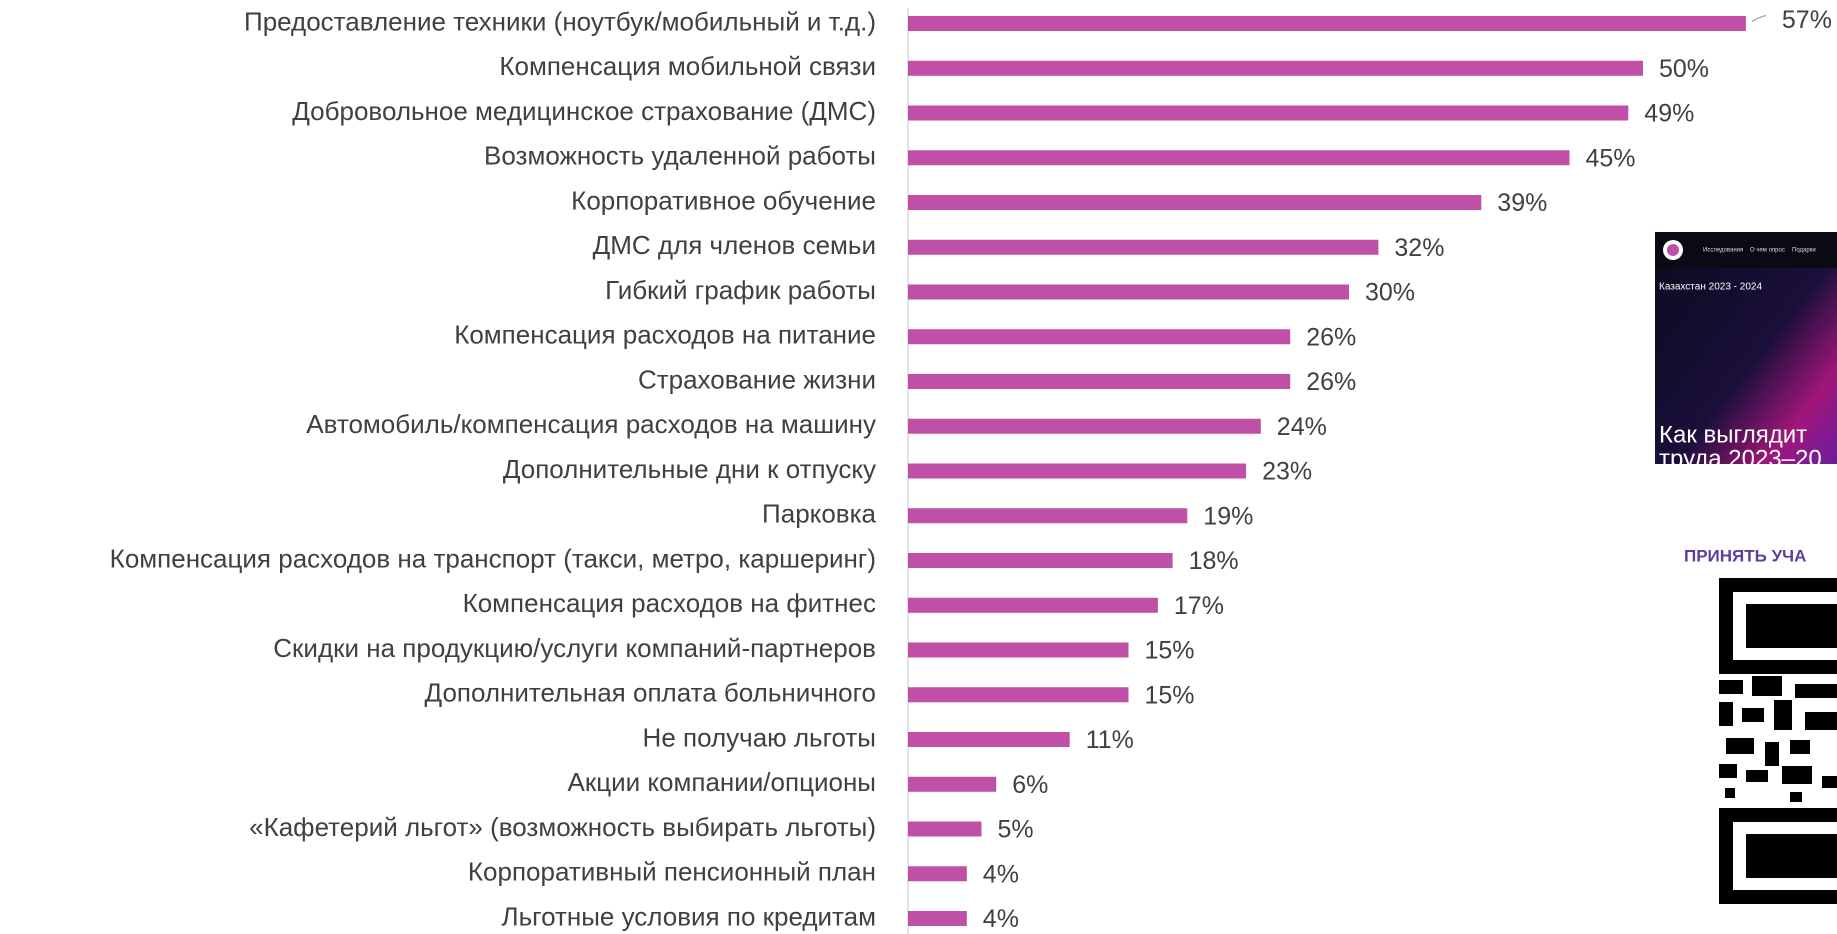 The width and height of the screenshot is (1837, 934). What do you see at coordinates (1522, 203) in the screenshot?
I see `value-label: 39%` at bounding box center [1522, 203].